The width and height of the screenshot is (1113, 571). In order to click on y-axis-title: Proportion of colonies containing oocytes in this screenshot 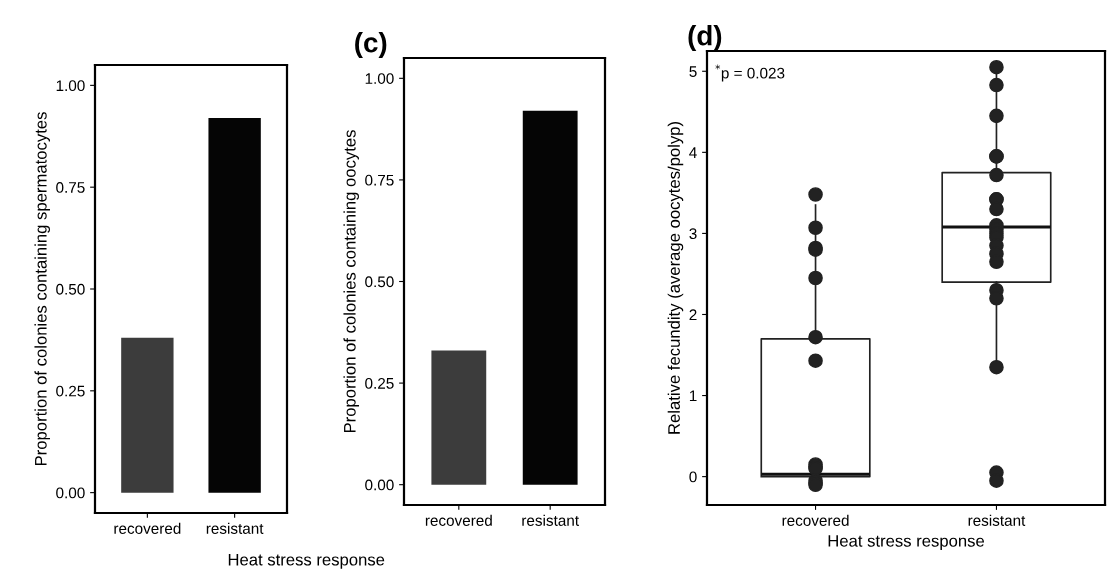, I will do `click(351, 281)`.